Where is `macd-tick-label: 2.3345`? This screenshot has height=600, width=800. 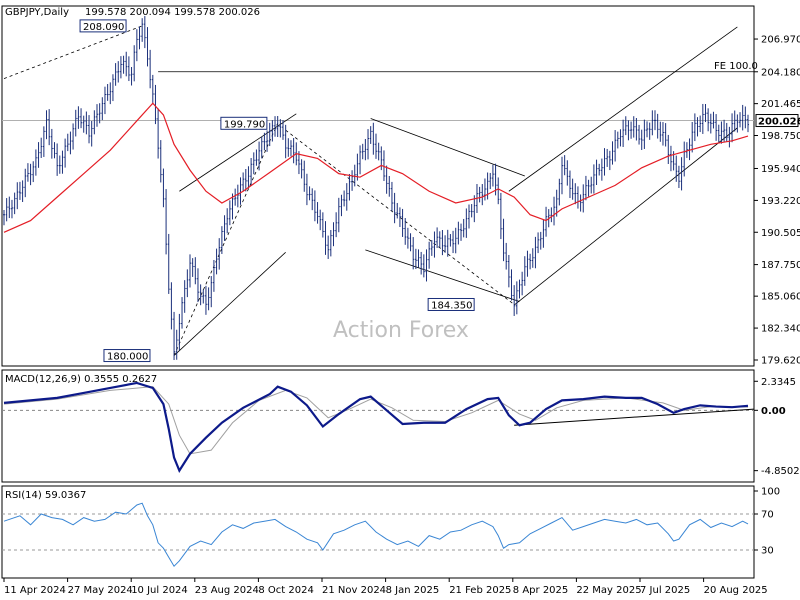 macd-tick-label: 2.3345 is located at coordinates (778, 382).